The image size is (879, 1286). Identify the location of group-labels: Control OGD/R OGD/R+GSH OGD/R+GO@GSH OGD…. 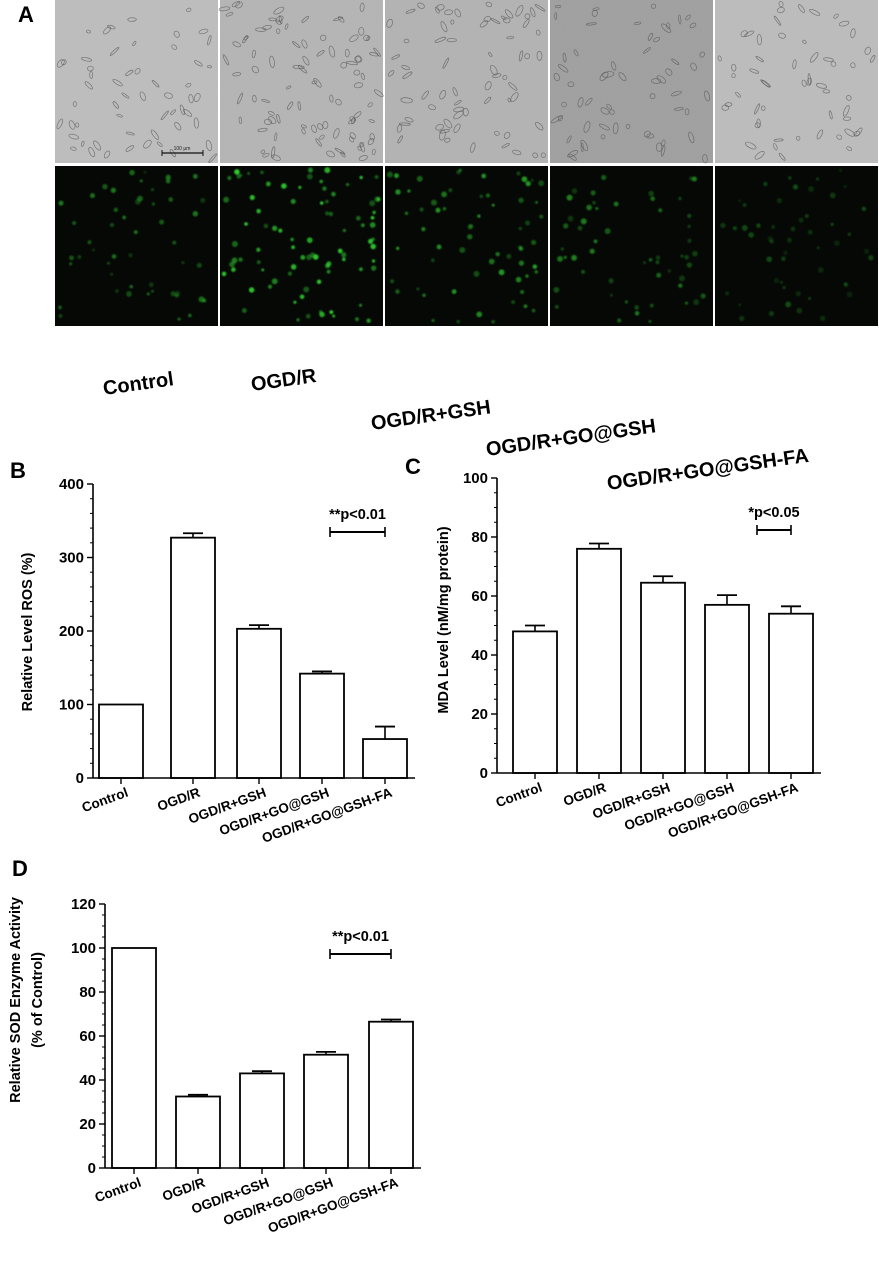
(456, 430).